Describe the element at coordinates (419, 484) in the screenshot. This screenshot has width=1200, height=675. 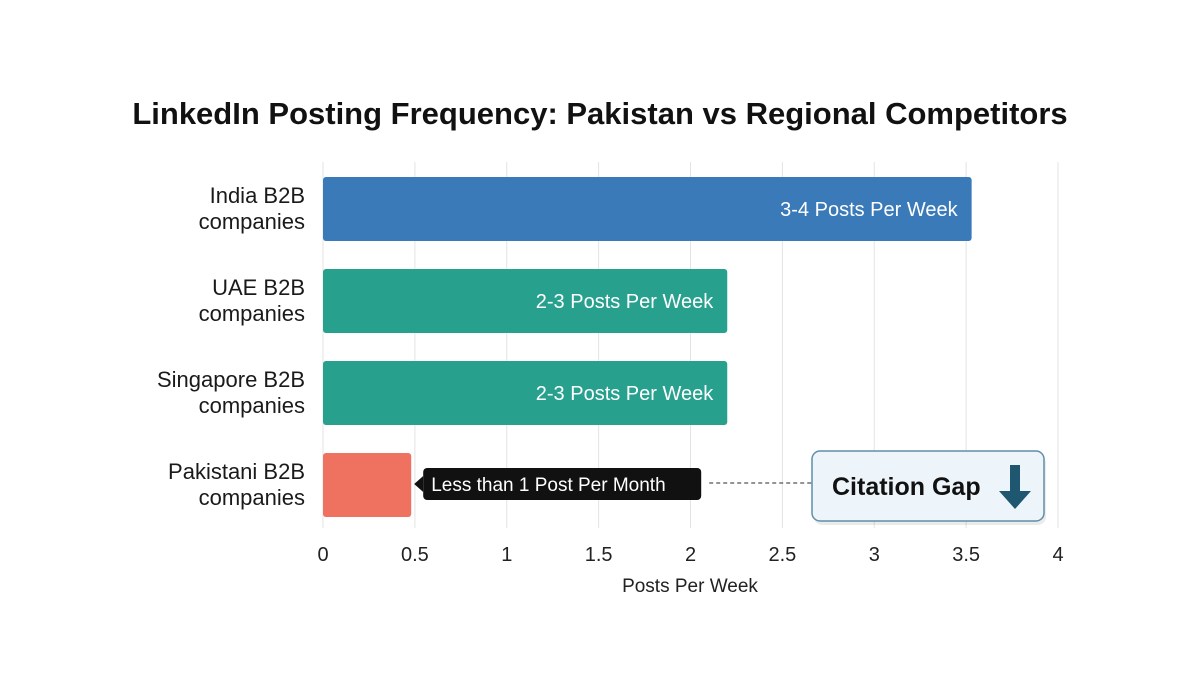
I see `callout-pointer` at that location.